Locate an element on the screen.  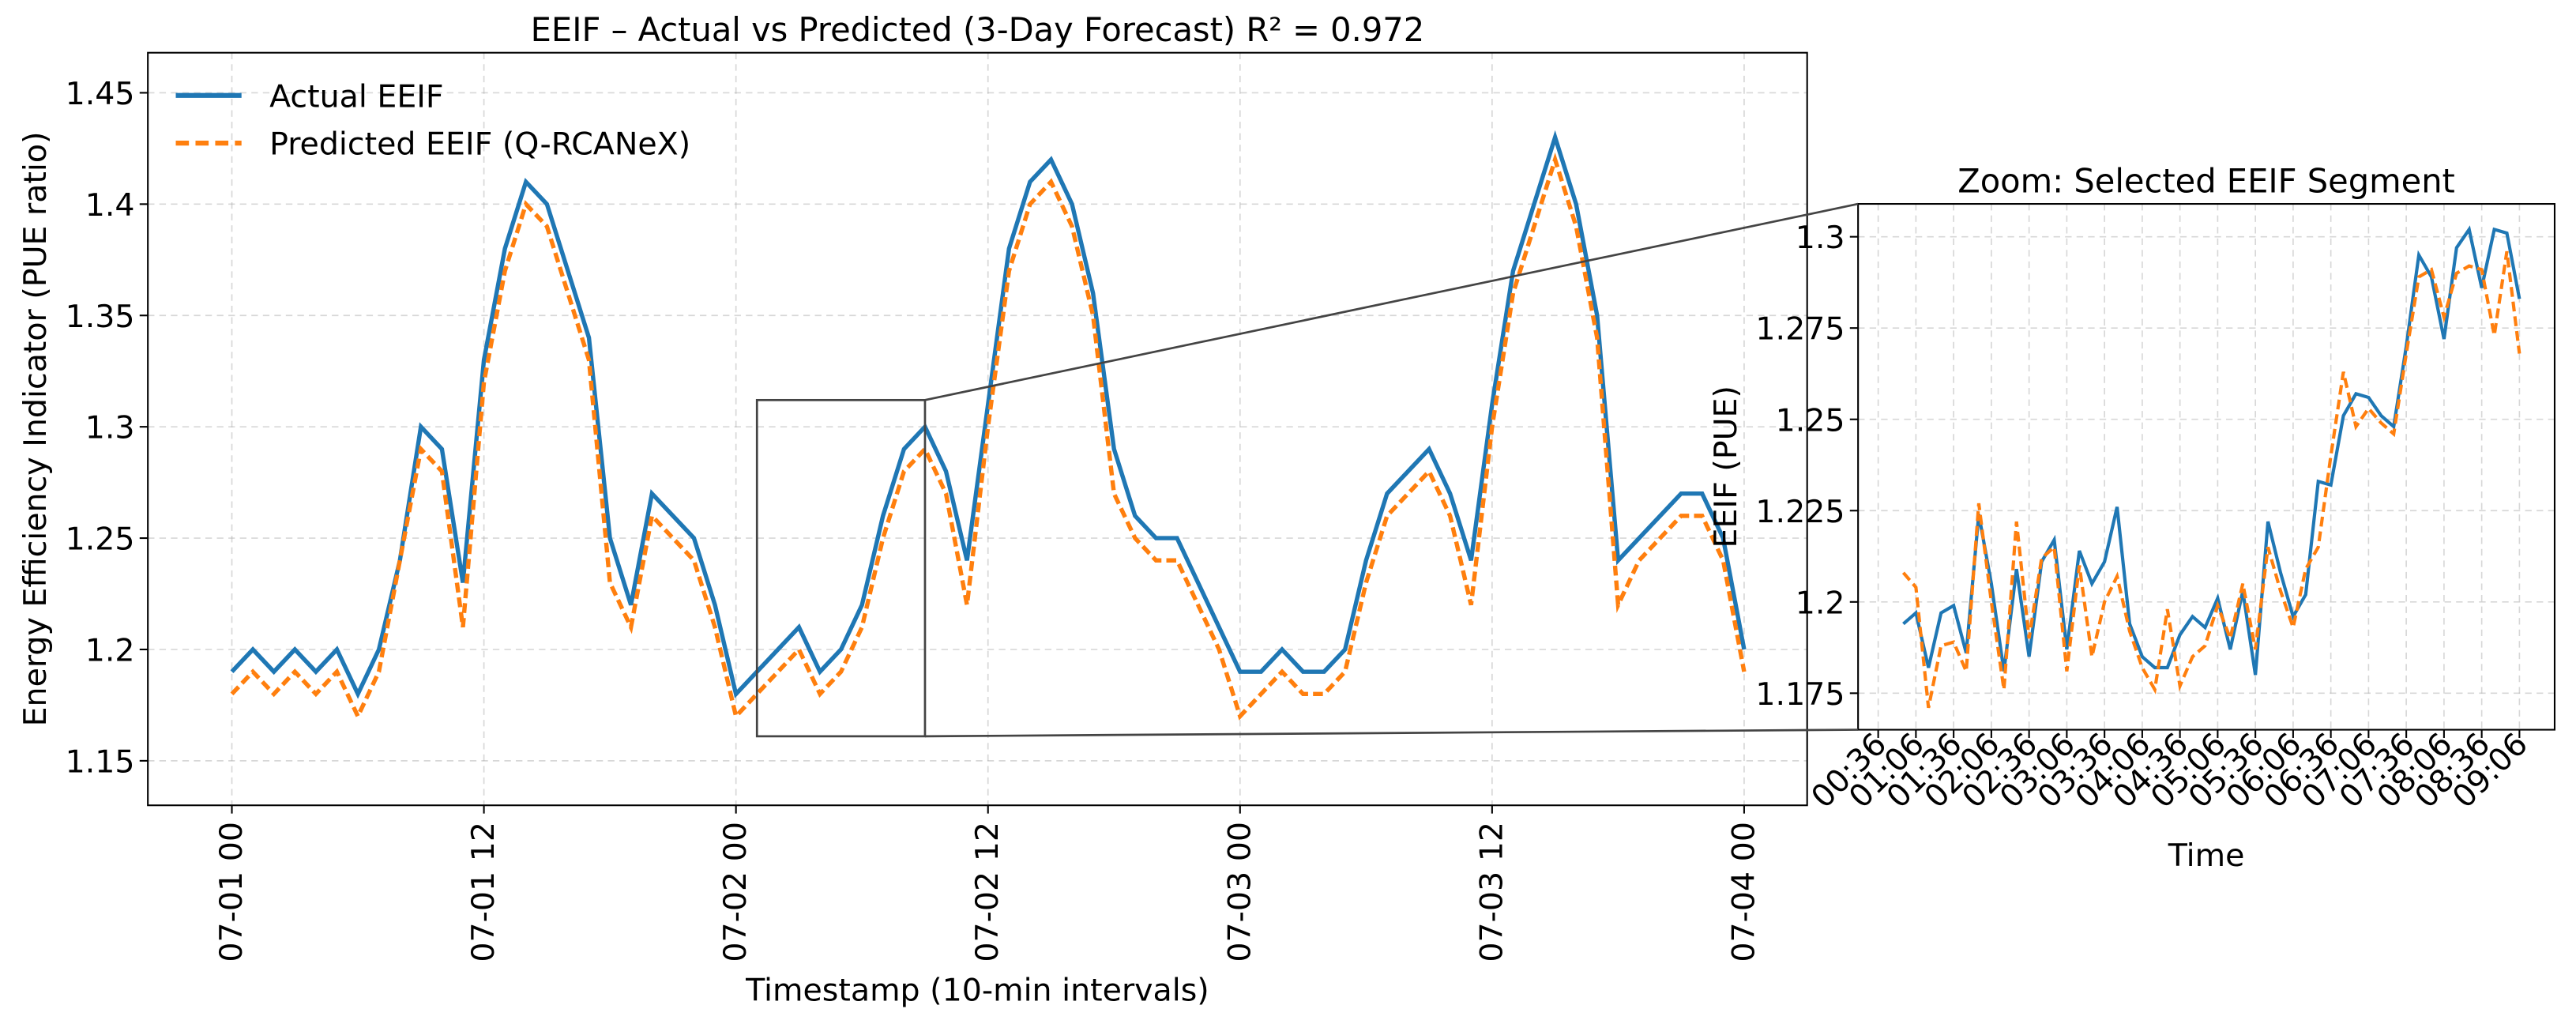
y-tick-label: 1.4 is located at coordinates (110, 205).